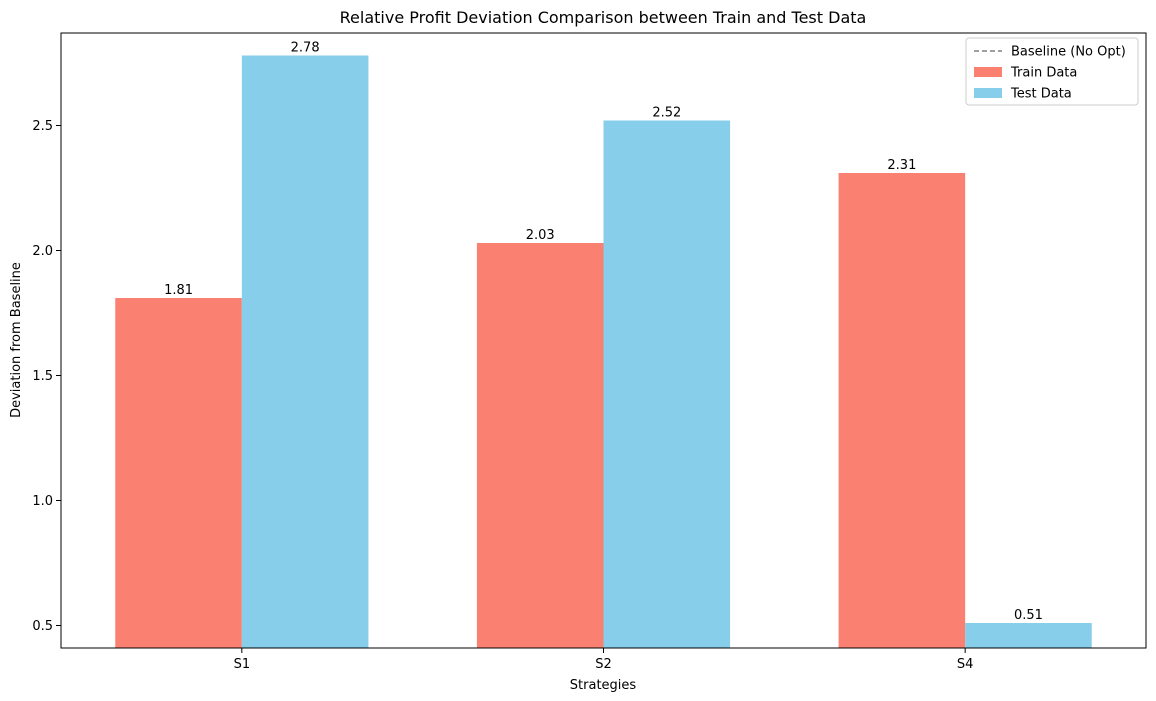  Describe the element at coordinates (242, 664) in the screenshot. I see `x-tick-label: S1` at that location.